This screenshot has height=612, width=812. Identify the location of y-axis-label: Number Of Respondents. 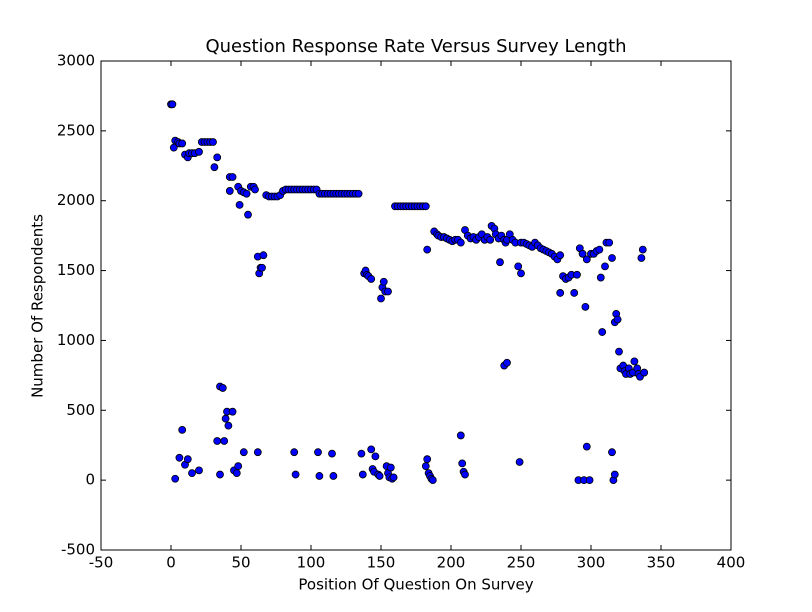
(38, 306).